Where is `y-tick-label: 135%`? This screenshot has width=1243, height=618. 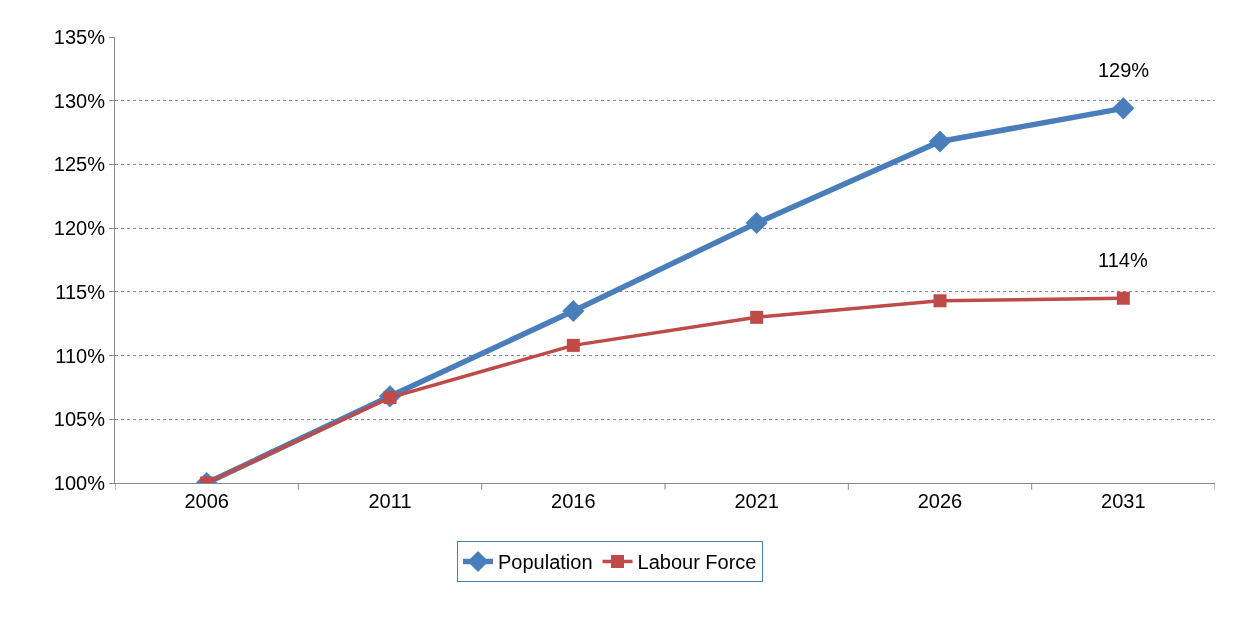
y-tick-label: 135% is located at coordinates (79, 37).